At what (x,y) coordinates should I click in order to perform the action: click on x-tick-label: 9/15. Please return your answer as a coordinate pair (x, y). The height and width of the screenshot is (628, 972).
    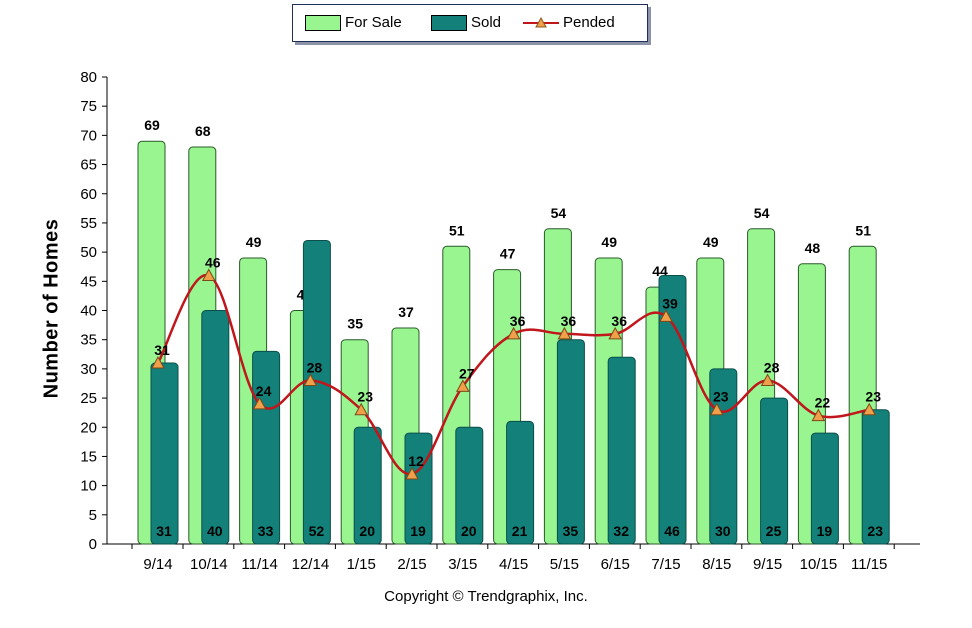
    Looking at the image, I should click on (767, 564).